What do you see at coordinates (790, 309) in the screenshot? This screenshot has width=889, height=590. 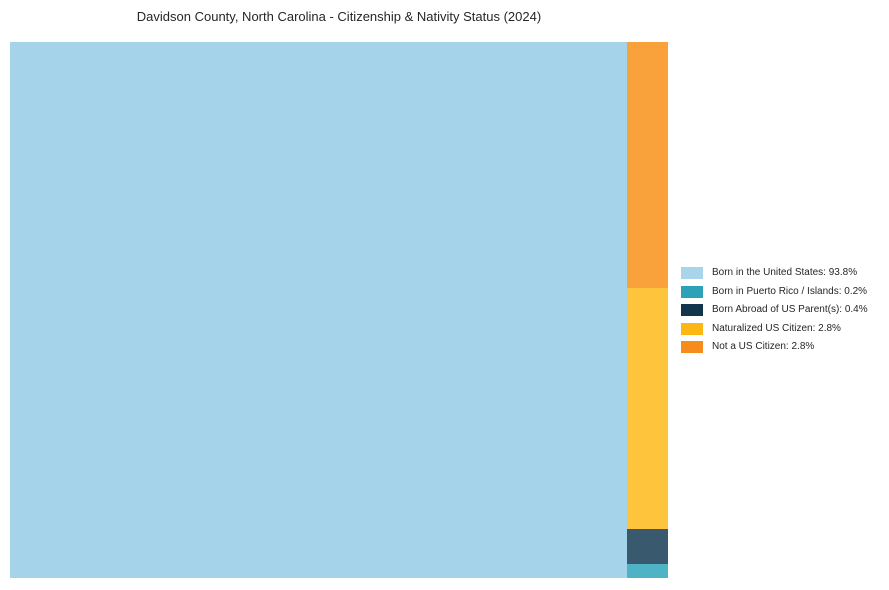 I see `legend-label: Born Abroad of US Parent(s): 0.4%` at bounding box center [790, 309].